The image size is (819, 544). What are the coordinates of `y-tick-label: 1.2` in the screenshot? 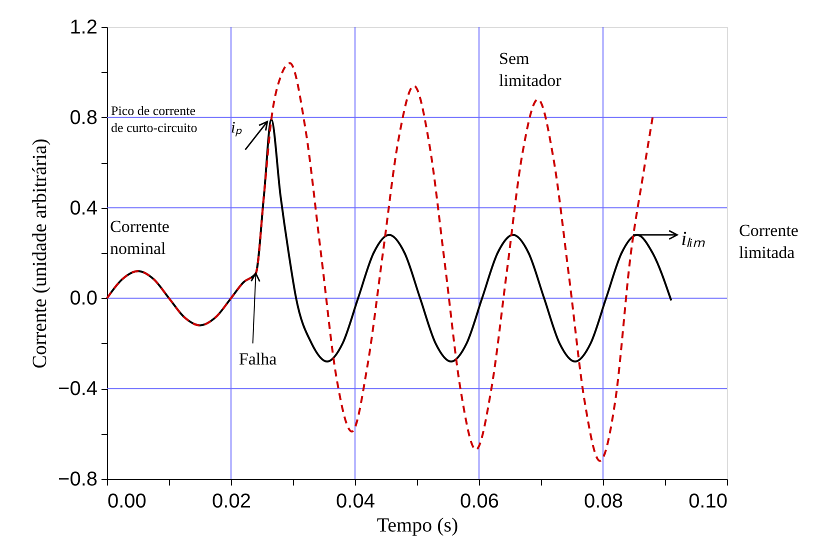 It's located at (84, 27).